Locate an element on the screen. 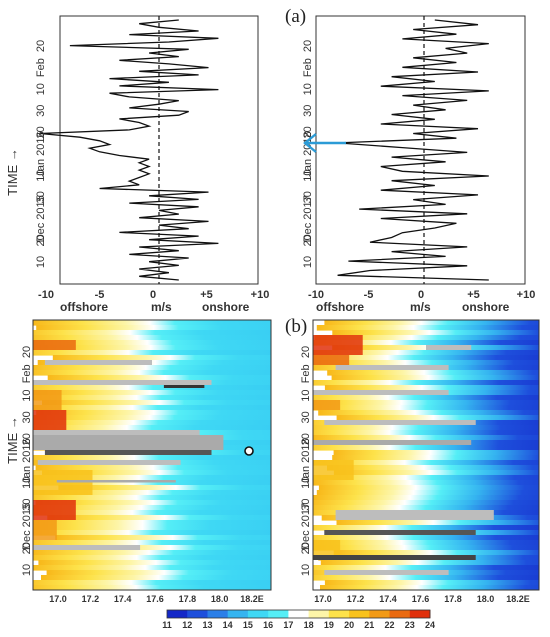 The width and height of the screenshot is (550, 637). wind-left-unit-label: m/s is located at coordinates (161, 307).